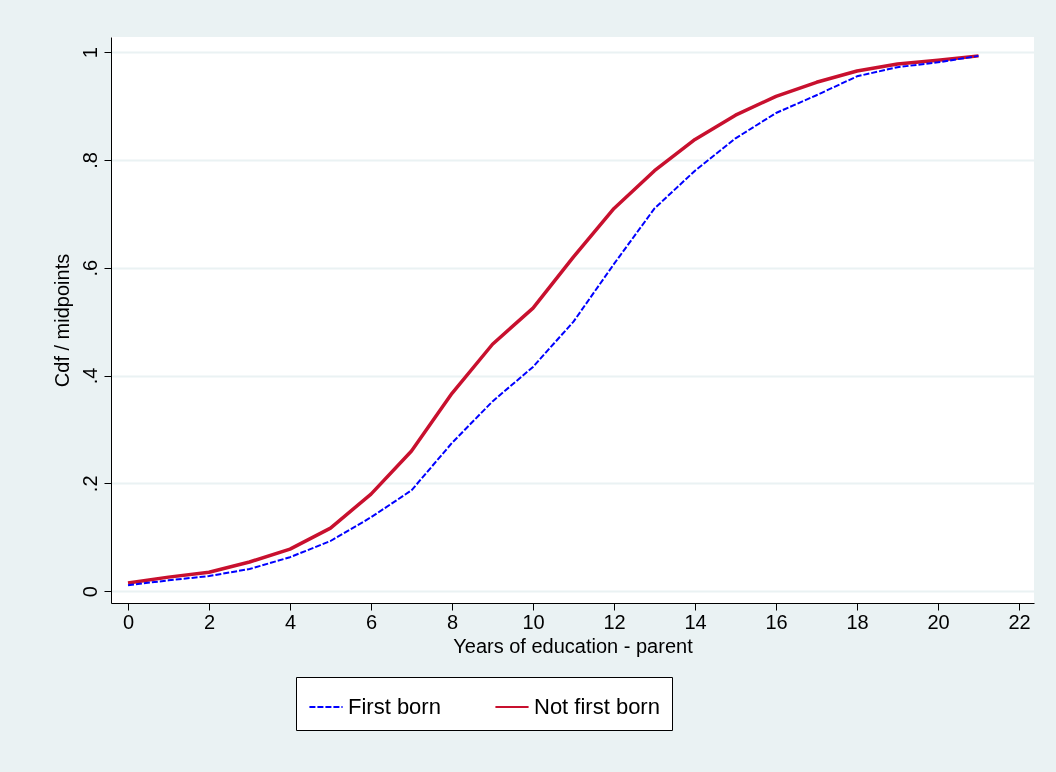 The height and width of the screenshot is (772, 1056). What do you see at coordinates (857, 621) in the screenshot?
I see `x-tick-label: 18` at bounding box center [857, 621].